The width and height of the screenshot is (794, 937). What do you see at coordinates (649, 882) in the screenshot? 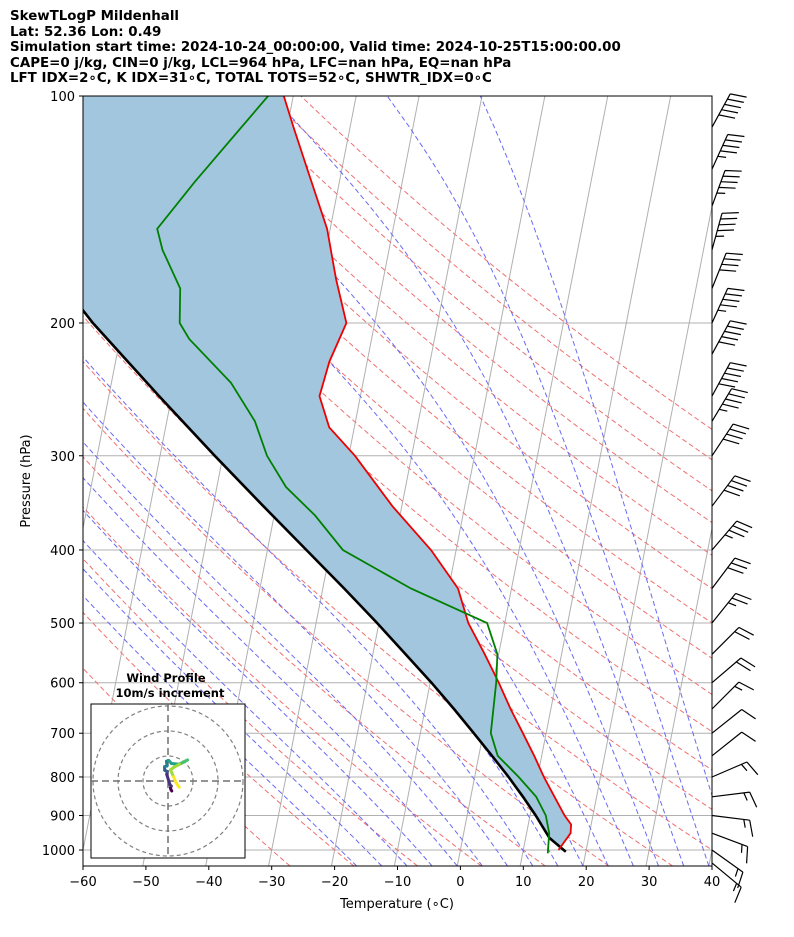
I see `x-tick-label: 30` at bounding box center [649, 882].